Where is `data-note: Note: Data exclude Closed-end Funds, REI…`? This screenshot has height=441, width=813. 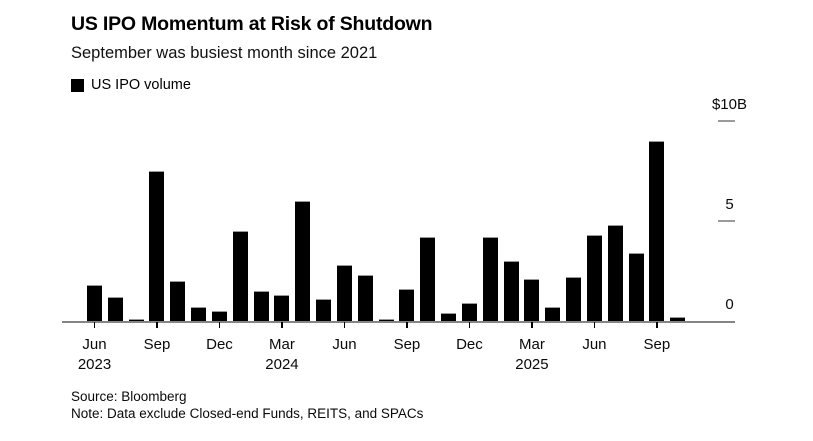
data-note: Note: Data exclude Closed-end Funds, REI… is located at coordinates (247, 413).